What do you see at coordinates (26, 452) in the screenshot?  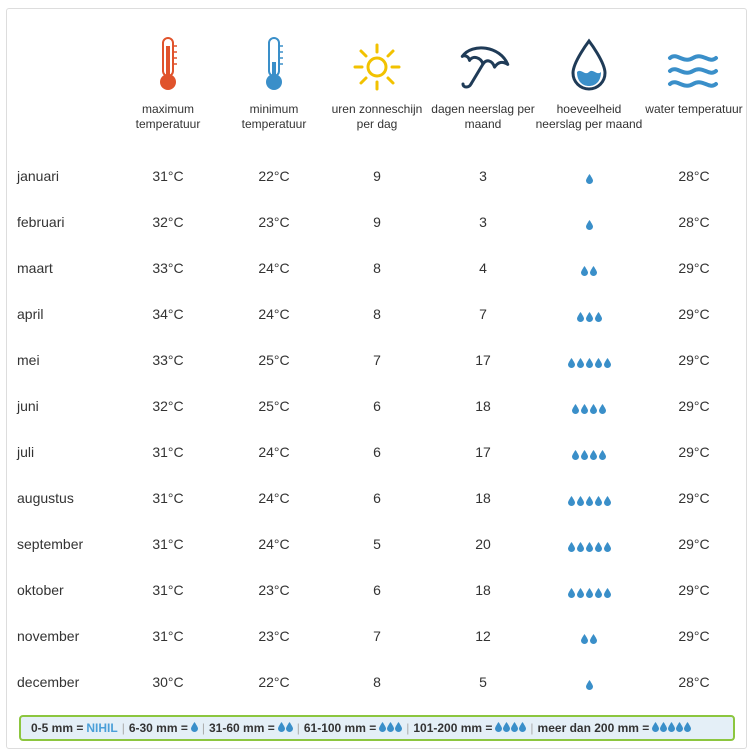 I see `month-label: juli` at bounding box center [26, 452].